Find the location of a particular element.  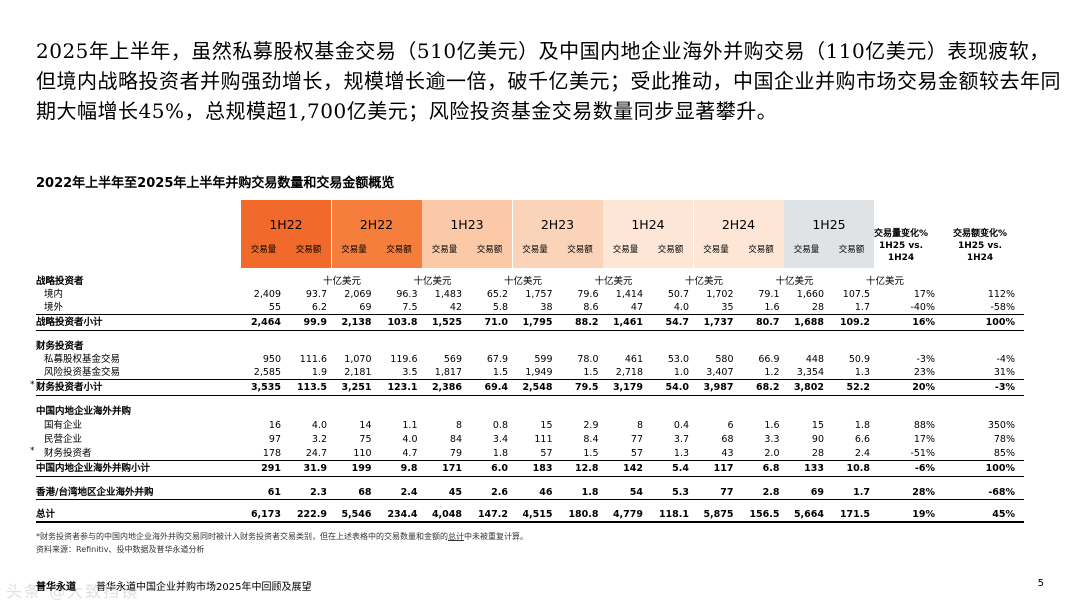

cell-value: 3,354 is located at coordinates (810, 372).